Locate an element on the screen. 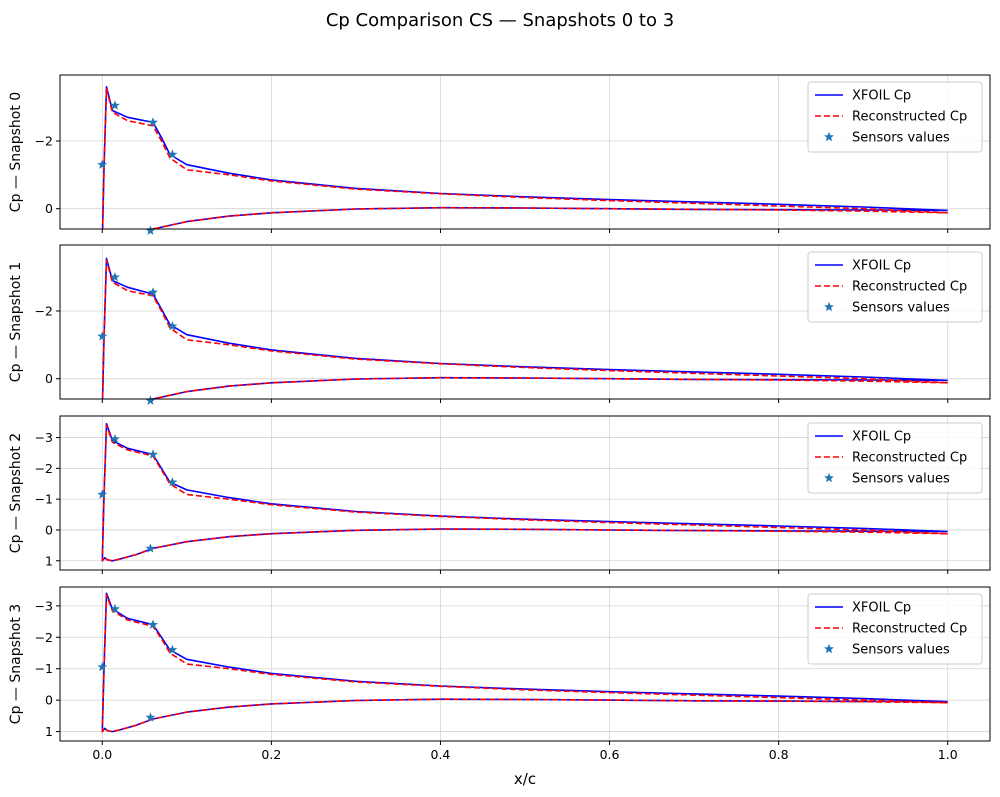  x-tick-label: 0.2 is located at coordinates (271, 754).